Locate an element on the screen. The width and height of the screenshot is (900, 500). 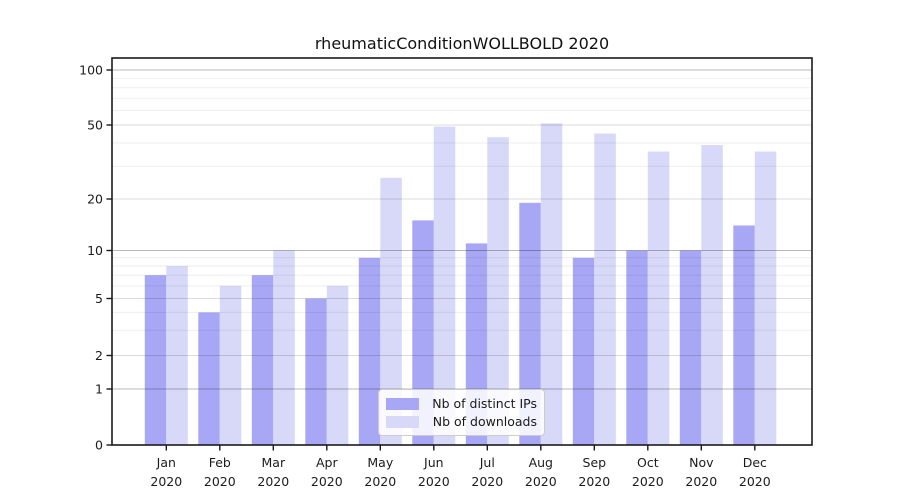
bar--downloads-jan is located at coordinates (177, 355).